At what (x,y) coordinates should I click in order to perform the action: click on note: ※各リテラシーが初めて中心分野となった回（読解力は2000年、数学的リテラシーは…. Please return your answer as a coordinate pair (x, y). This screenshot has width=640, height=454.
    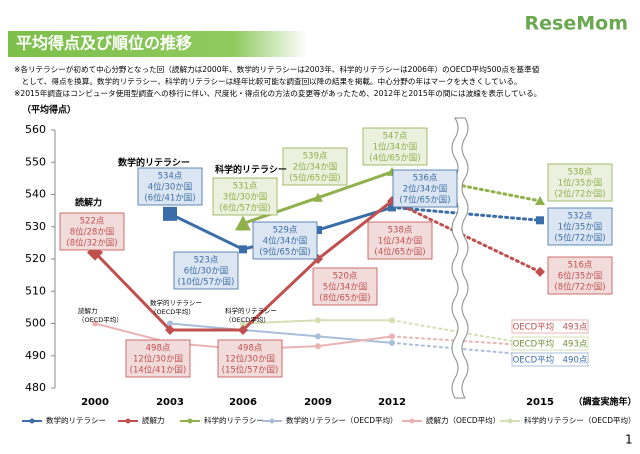
    Looking at the image, I should click on (277, 69).